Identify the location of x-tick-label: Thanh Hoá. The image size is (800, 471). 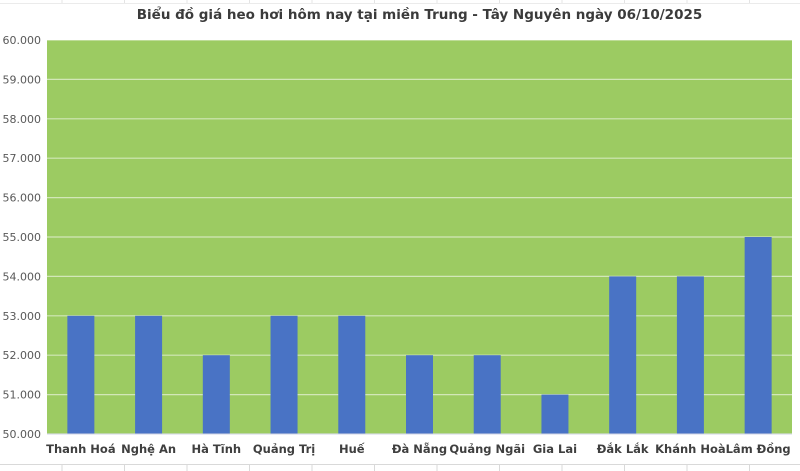
(80, 449).